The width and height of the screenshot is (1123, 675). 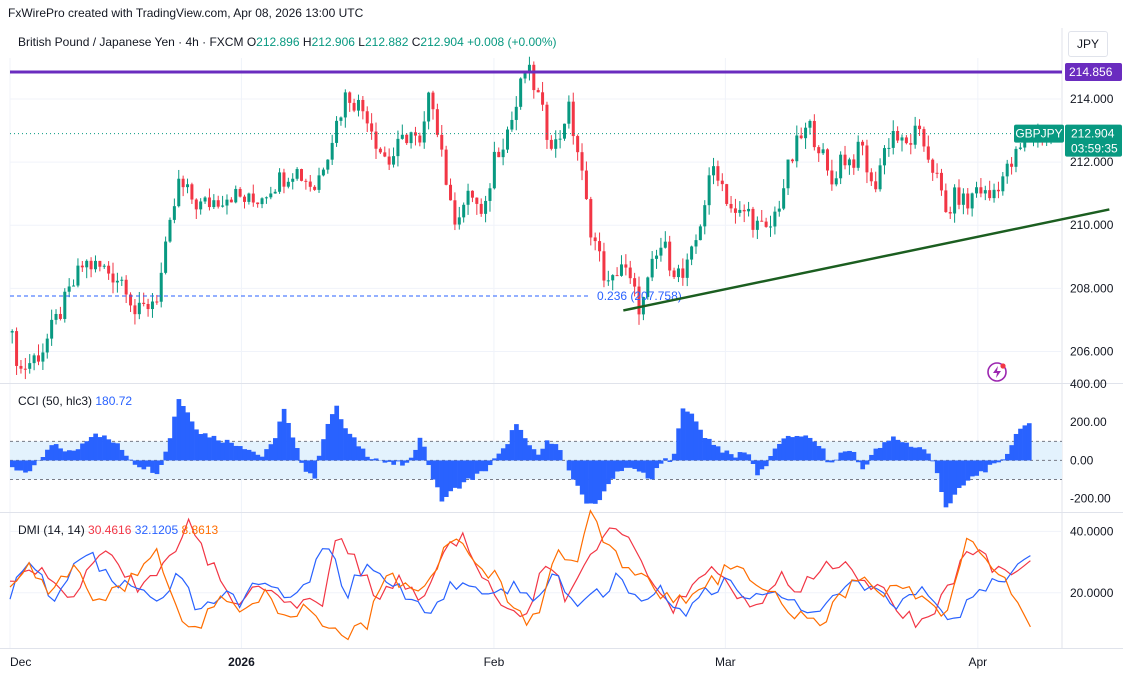 What do you see at coordinates (977, 662) in the screenshot?
I see `time-tick-label: Apr` at bounding box center [977, 662].